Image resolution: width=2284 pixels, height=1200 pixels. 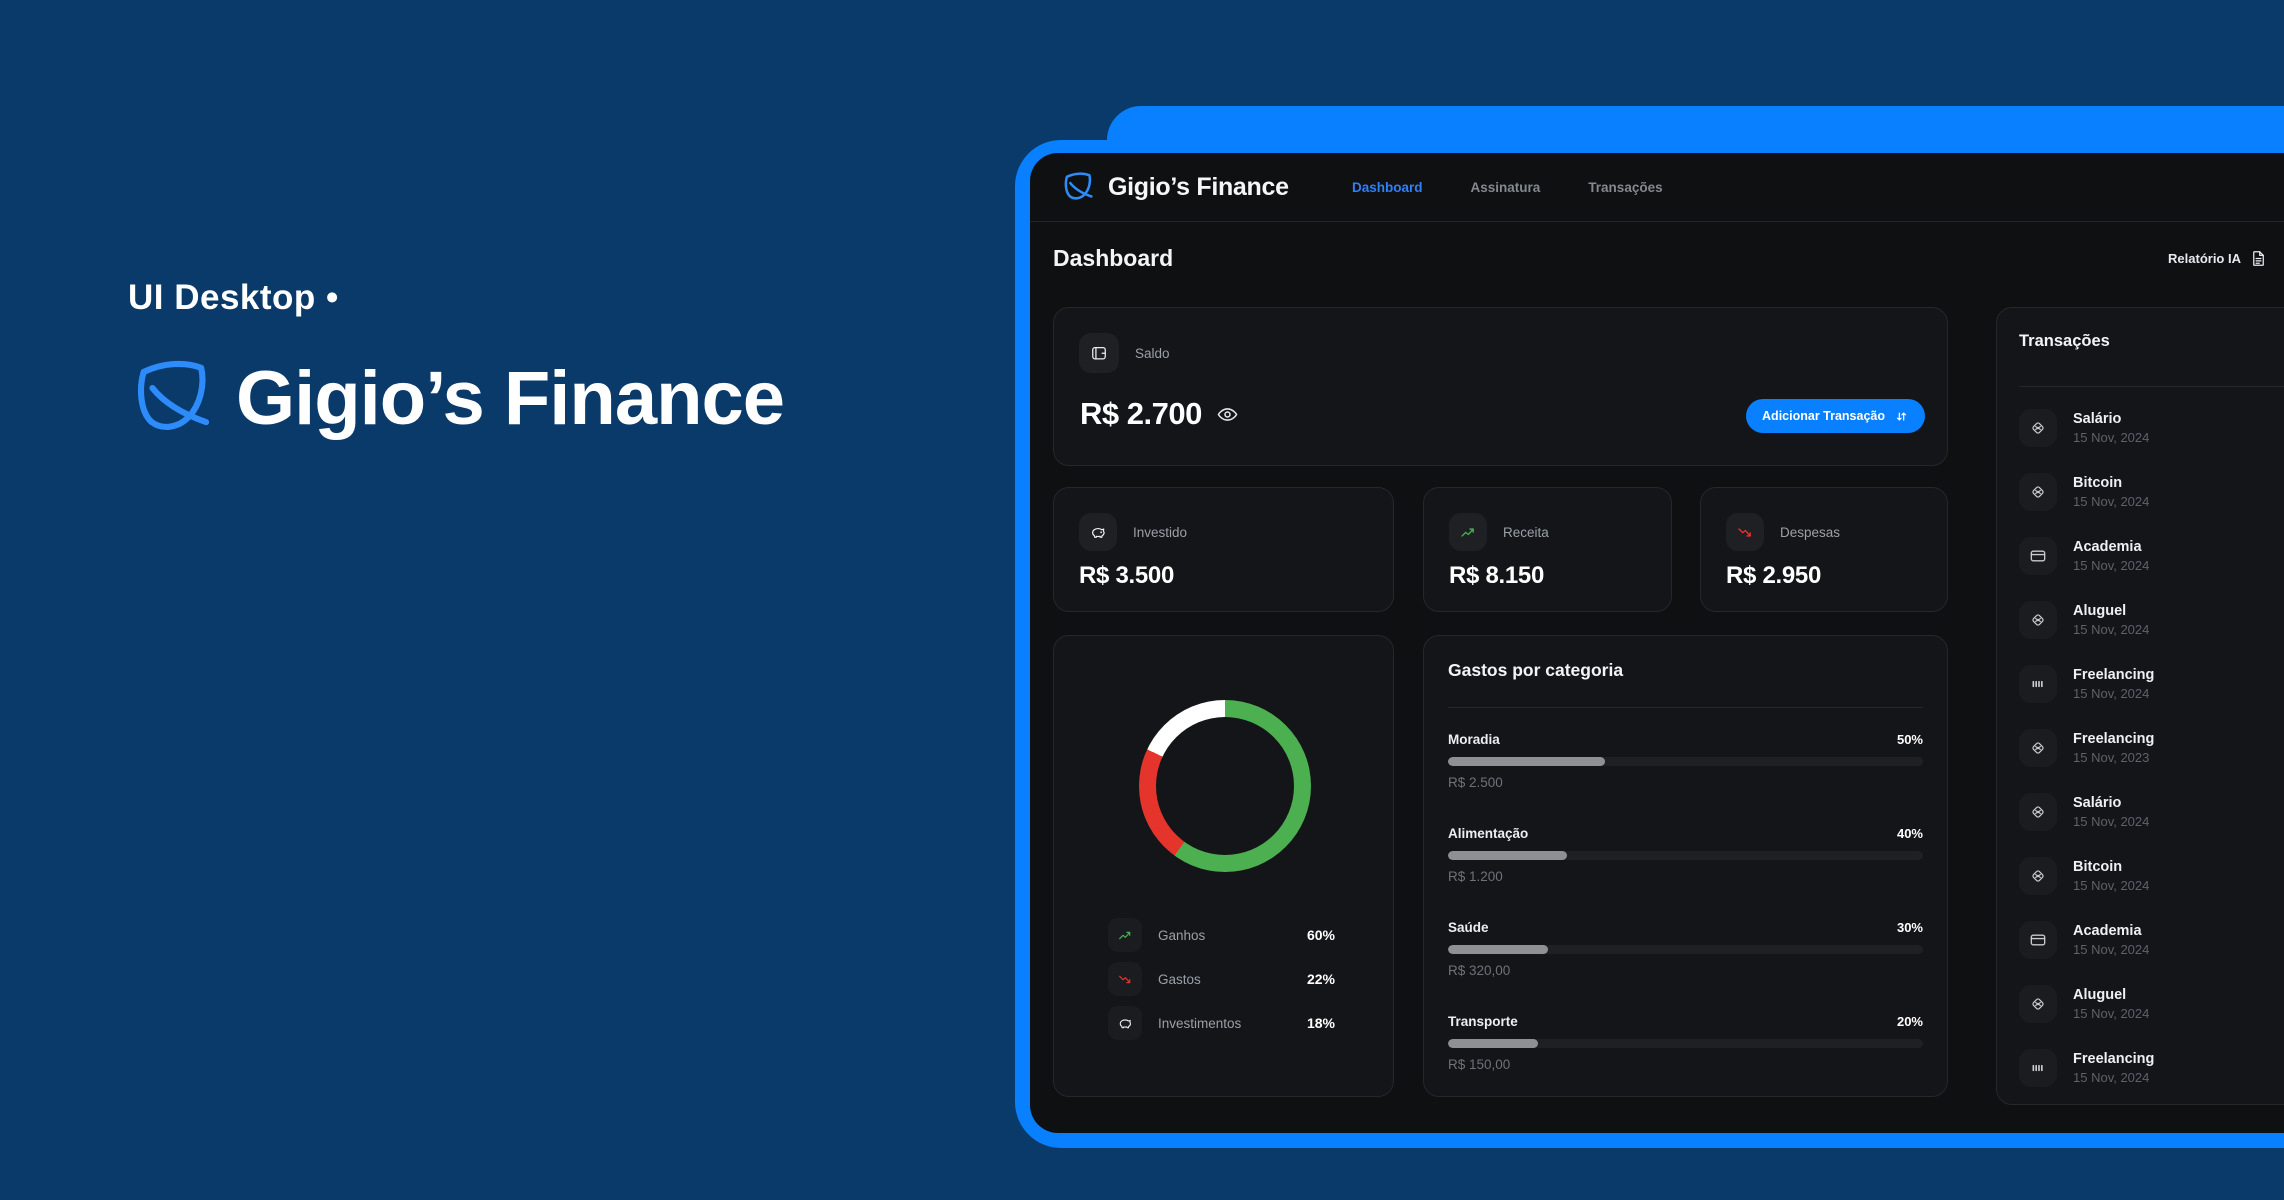 I want to click on legend-label: Gastos, so click(x=1179, y=979).